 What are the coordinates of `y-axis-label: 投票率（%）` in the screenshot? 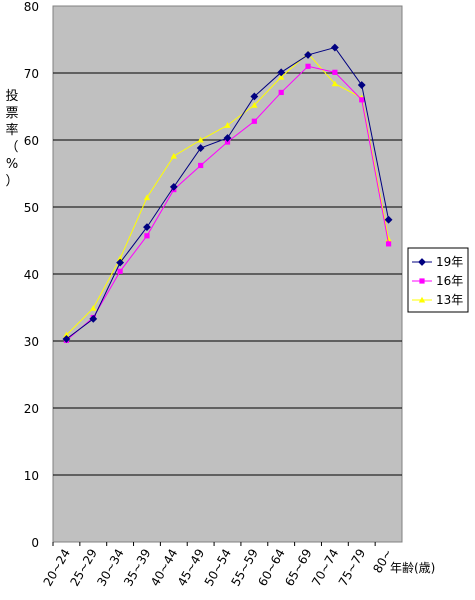 It's located at (11, 138).